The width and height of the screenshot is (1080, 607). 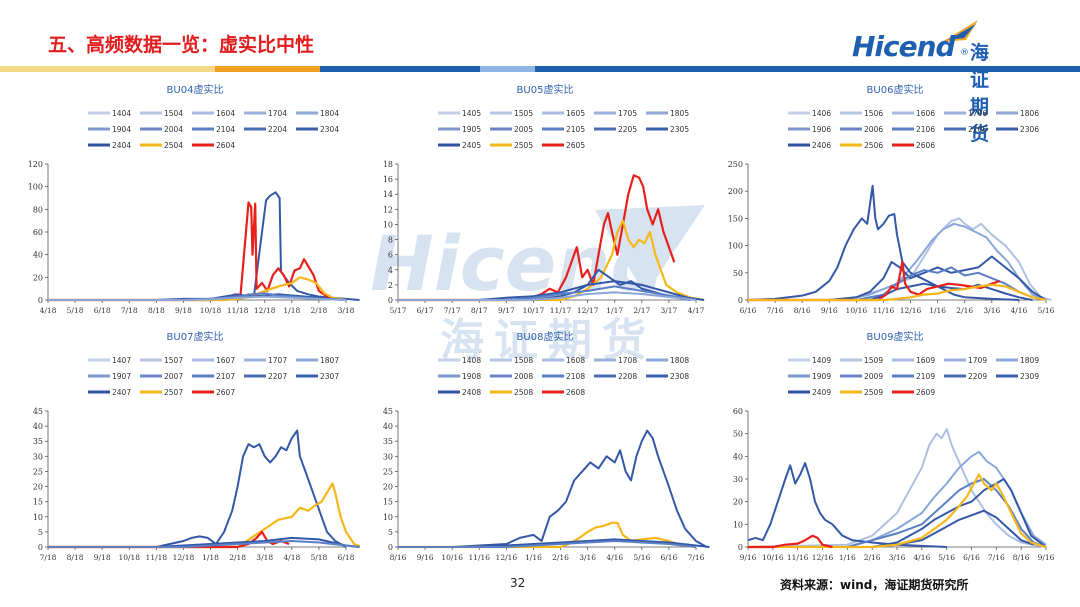 I want to click on x-tick-label: 3/18, so click(x=346, y=310).